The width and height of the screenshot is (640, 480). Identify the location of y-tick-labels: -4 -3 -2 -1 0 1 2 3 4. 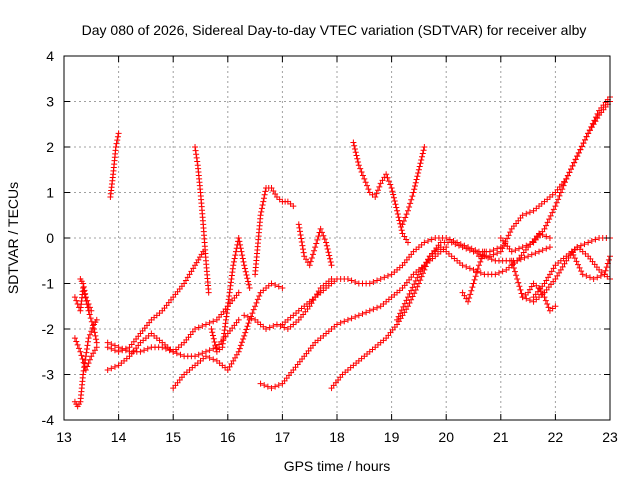
(48, 238).